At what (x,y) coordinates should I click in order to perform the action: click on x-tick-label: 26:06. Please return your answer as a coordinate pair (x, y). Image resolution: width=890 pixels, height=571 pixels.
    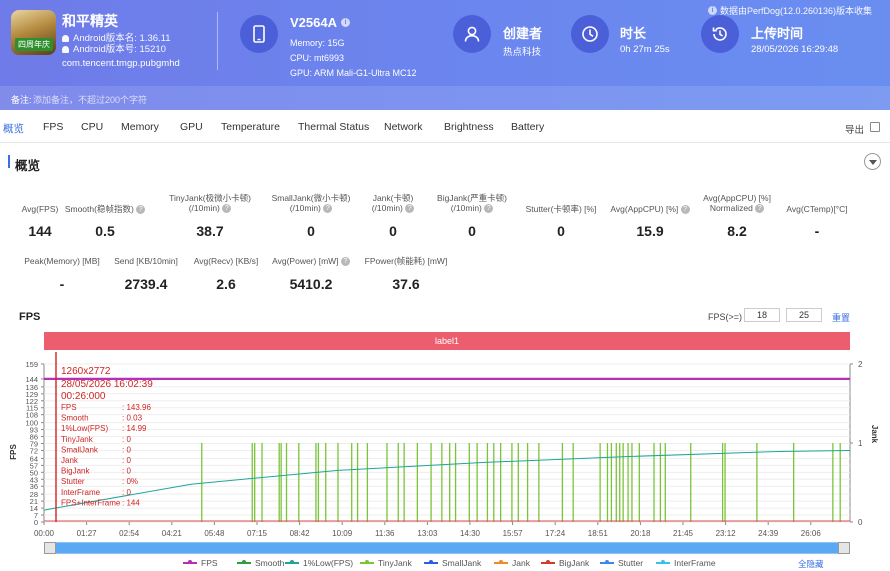
    Looking at the image, I should click on (811, 533).